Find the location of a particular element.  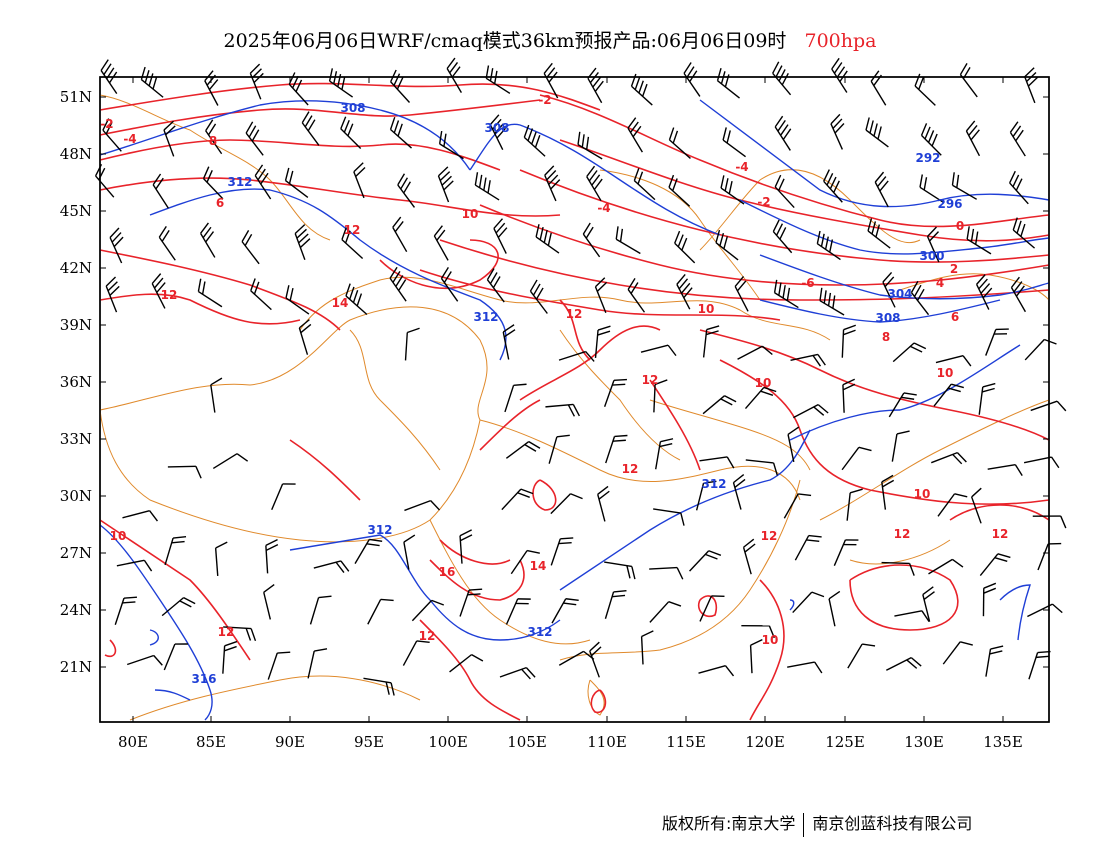

height-label: 296 is located at coordinates (949, 204).